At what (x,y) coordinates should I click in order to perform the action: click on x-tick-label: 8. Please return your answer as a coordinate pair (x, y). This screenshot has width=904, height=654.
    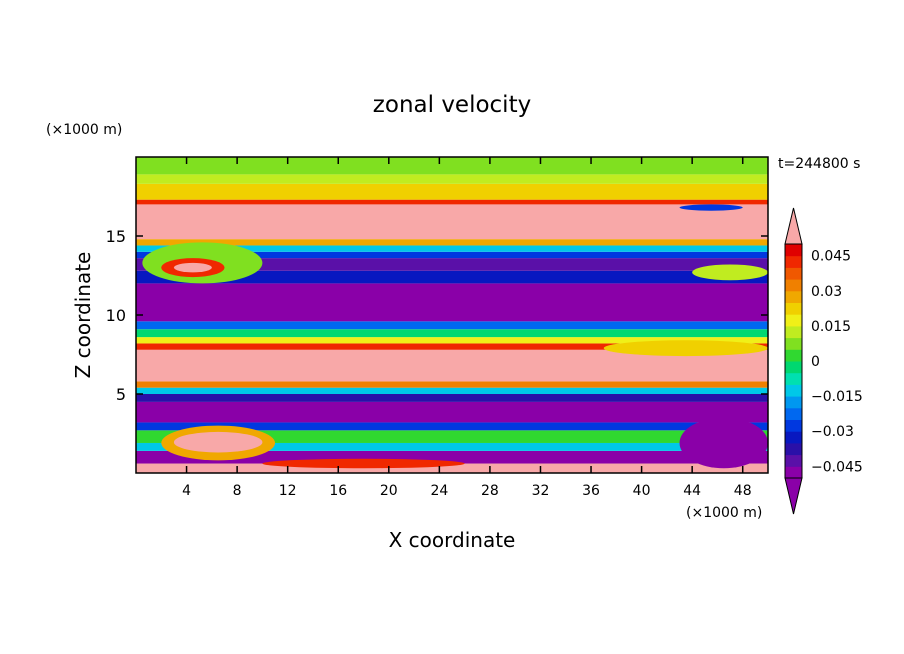
    Looking at the image, I should click on (237, 491).